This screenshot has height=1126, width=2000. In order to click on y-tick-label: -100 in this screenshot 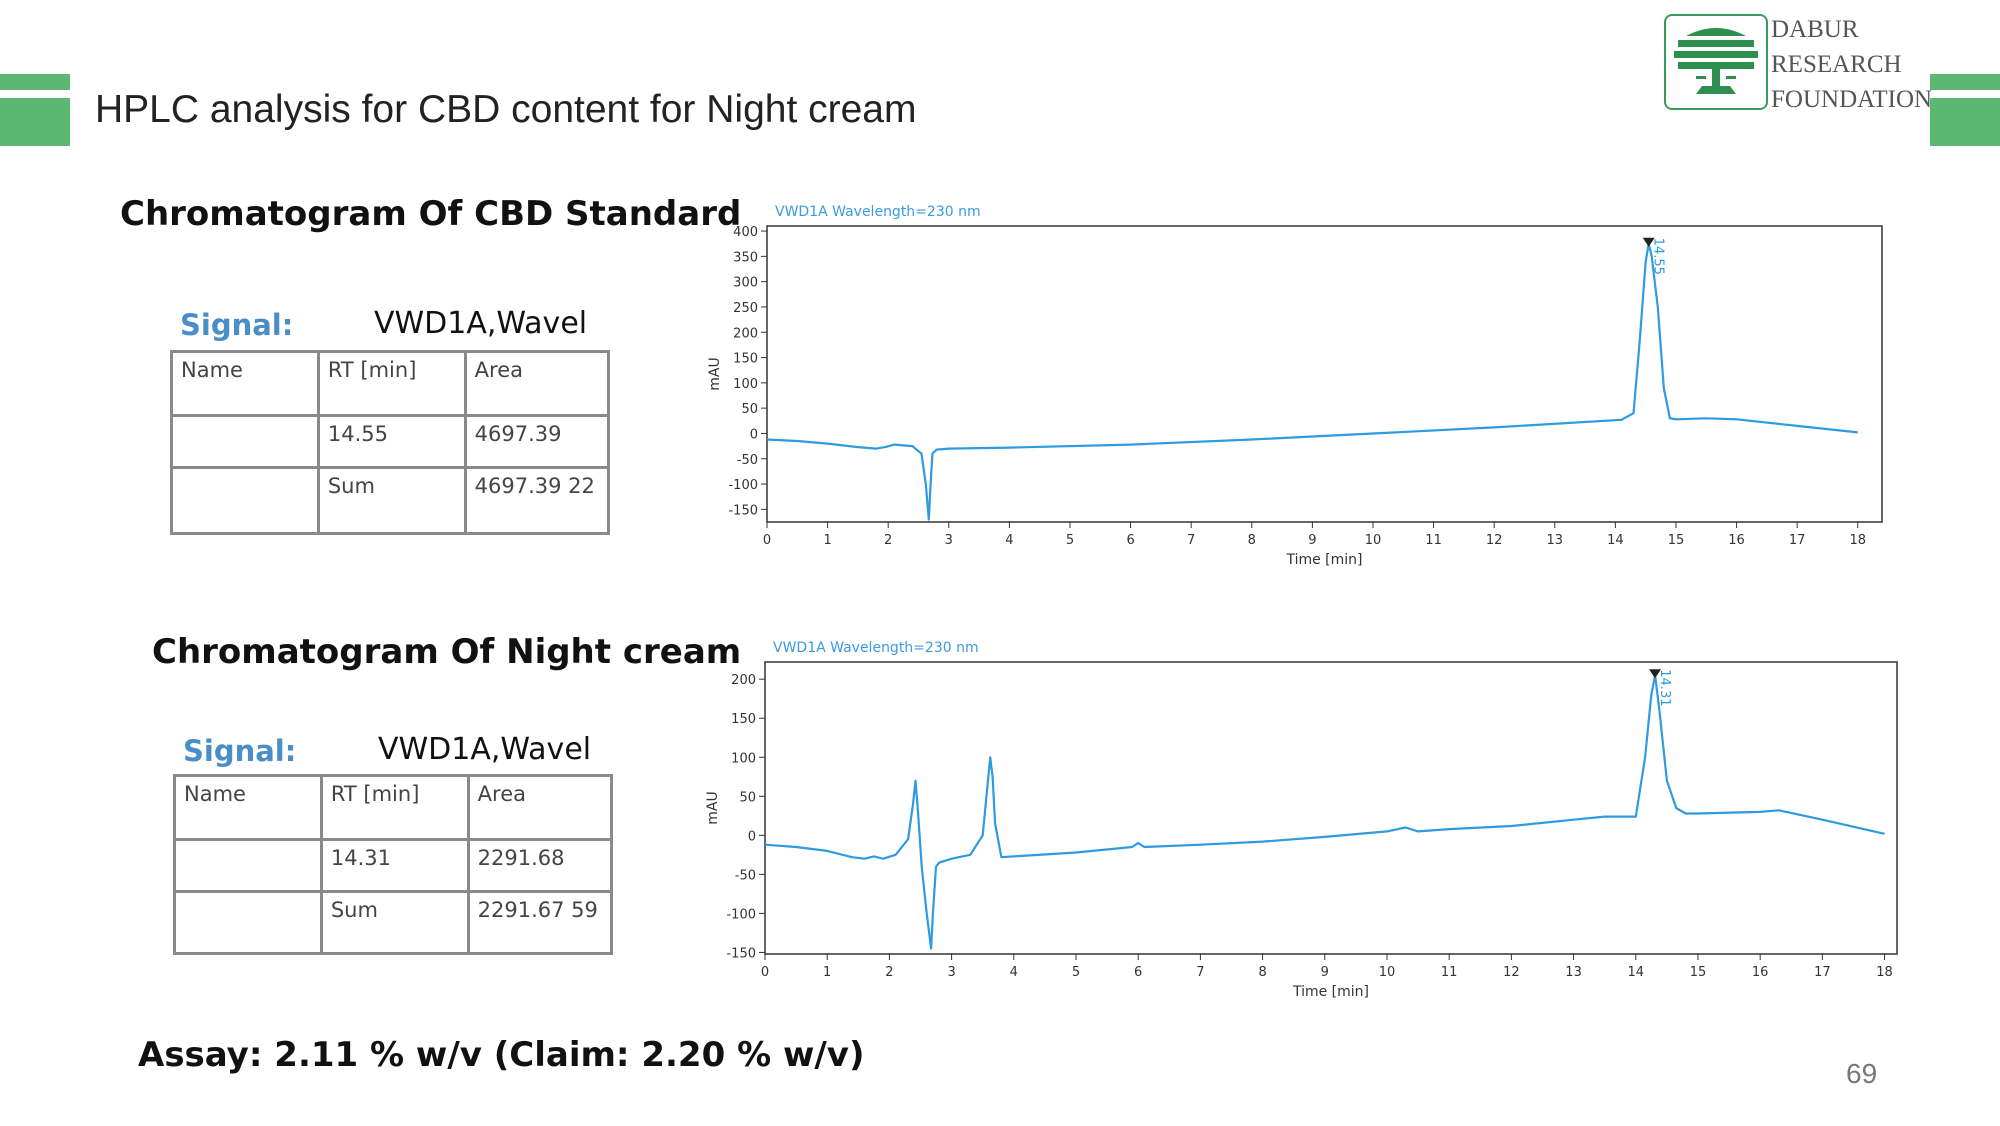, I will do `click(741, 914)`.